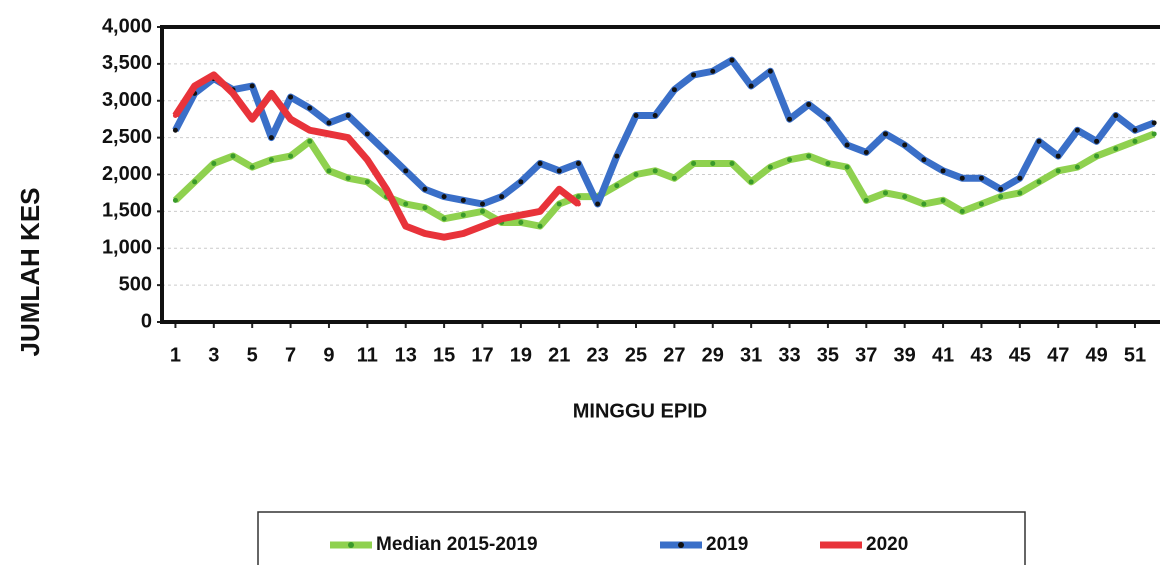 This screenshot has height=565, width=1160. Describe the element at coordinates (1058, 355) in the screenshot. I see `x-tick-label: 47` at that location.